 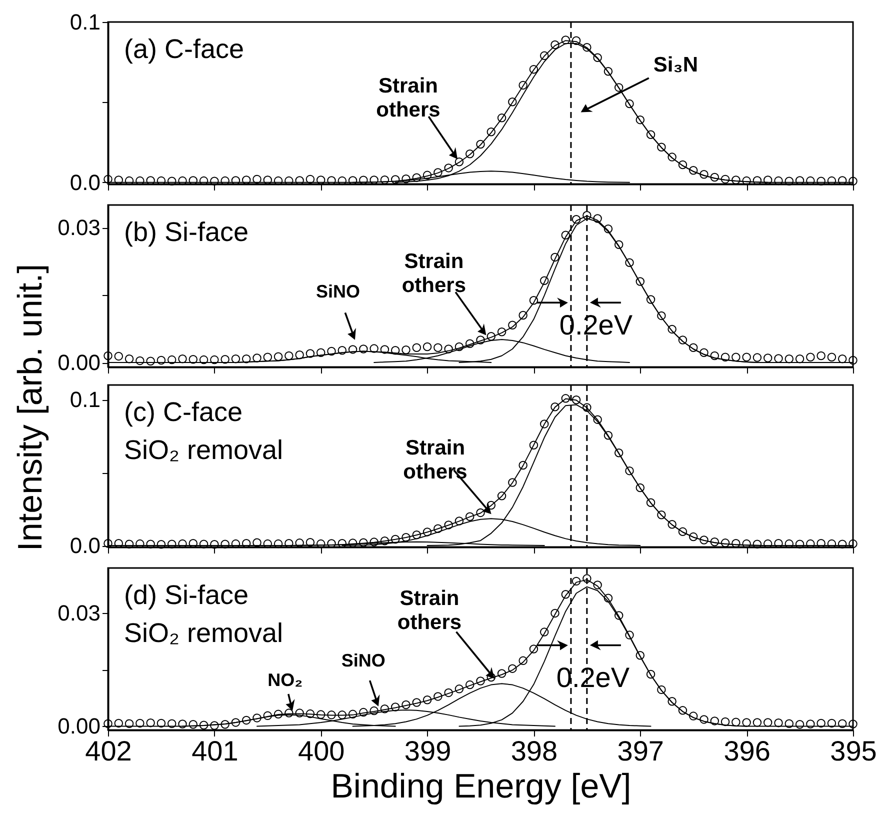 I want to click on annotation: (c) C-face, so click(x=183, y=412).